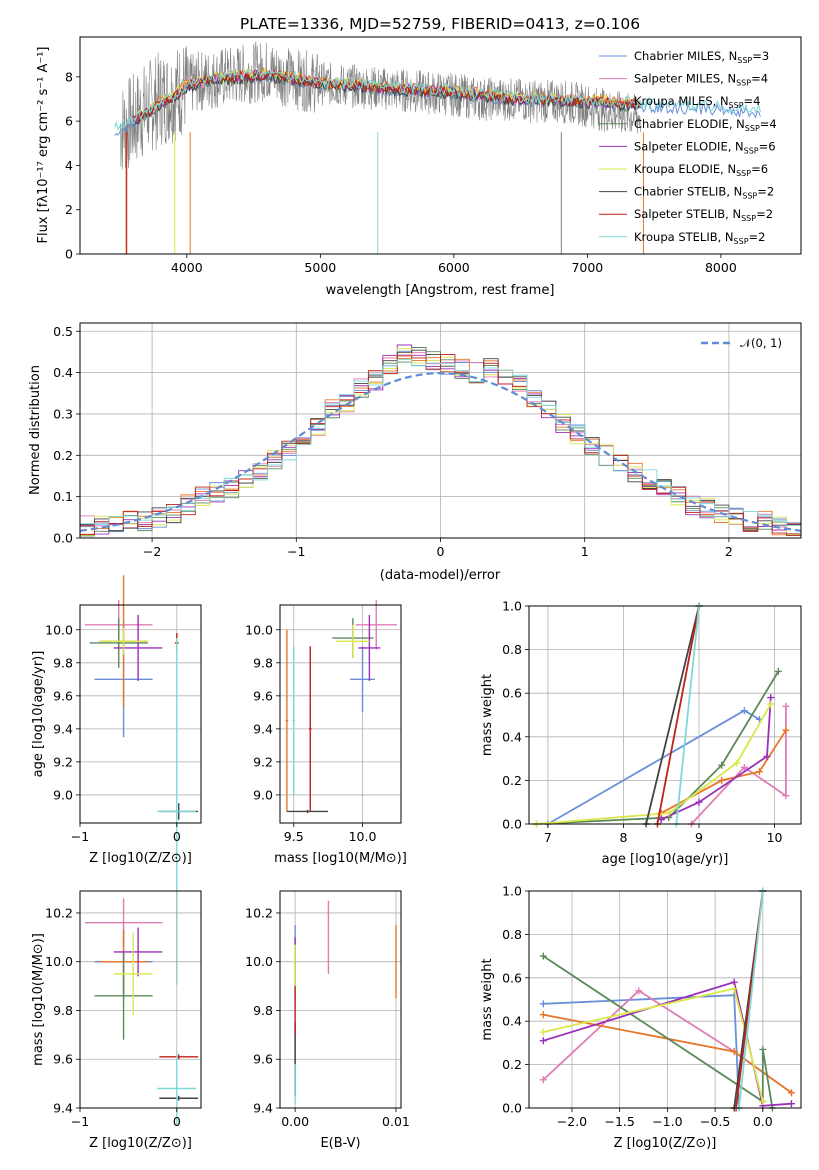  What do you see at coordinates (715, 1121) in the screenshot?
I see `x-tick-label: −0.5` at bounding box center [715, 1121].